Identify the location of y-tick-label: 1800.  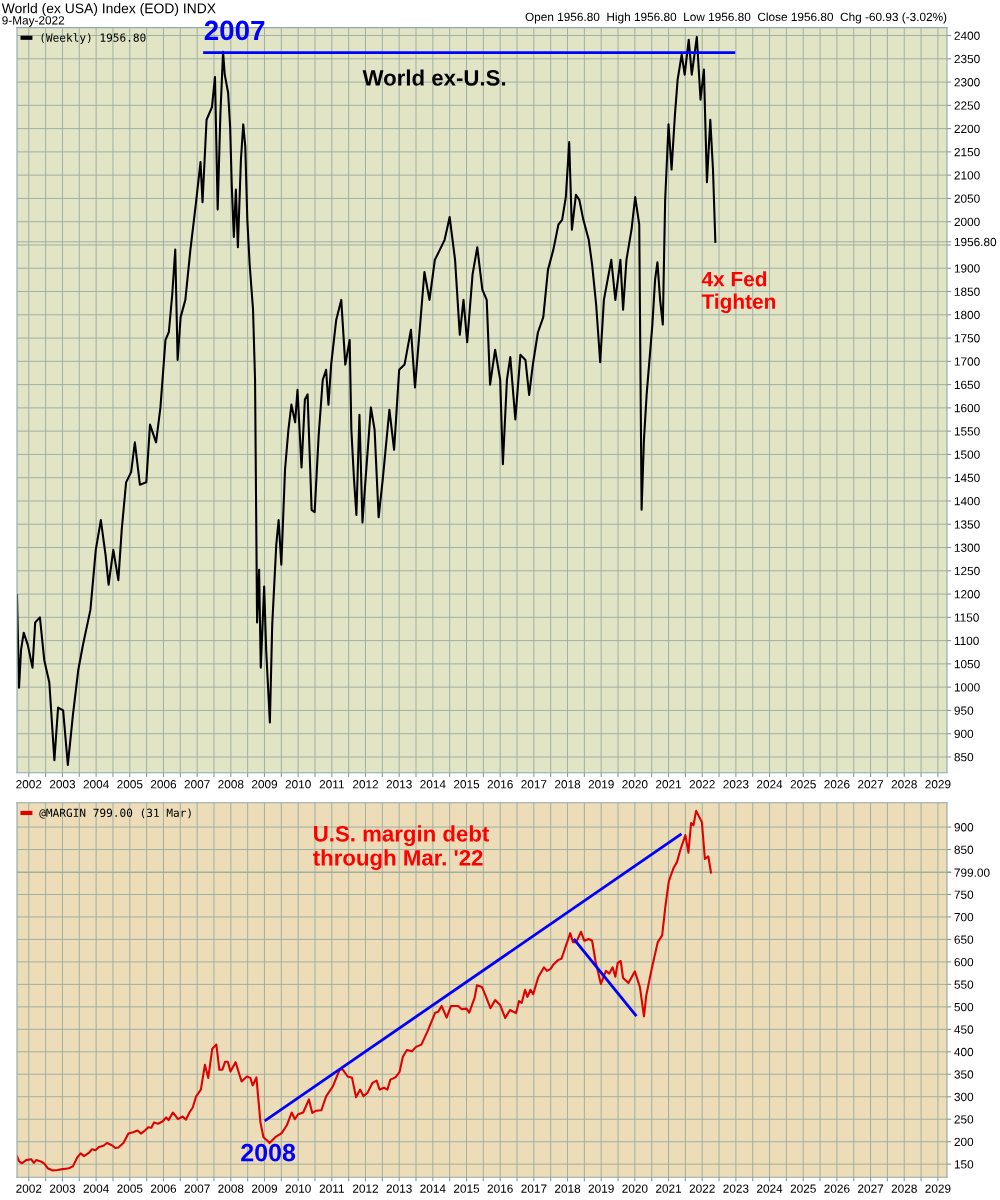
(967, 315).